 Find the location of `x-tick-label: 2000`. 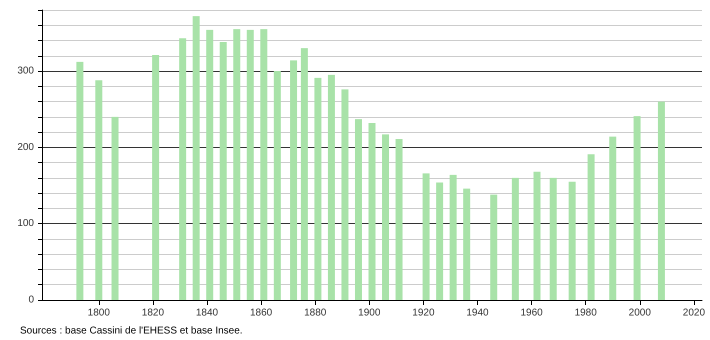

x-tick-label: 2000 is located at coordinates (640, 313).